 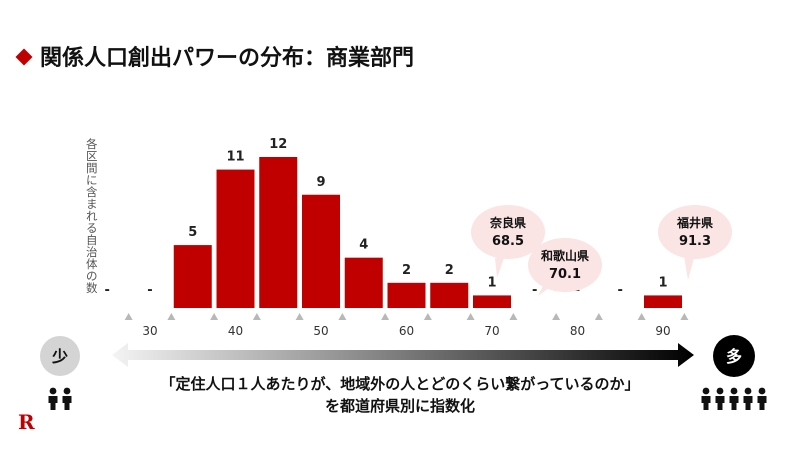 What do you see at coordinates (694, 222) in the screenshot?
I see `annotation-name: 福井県` at bounding box center [694, 222].